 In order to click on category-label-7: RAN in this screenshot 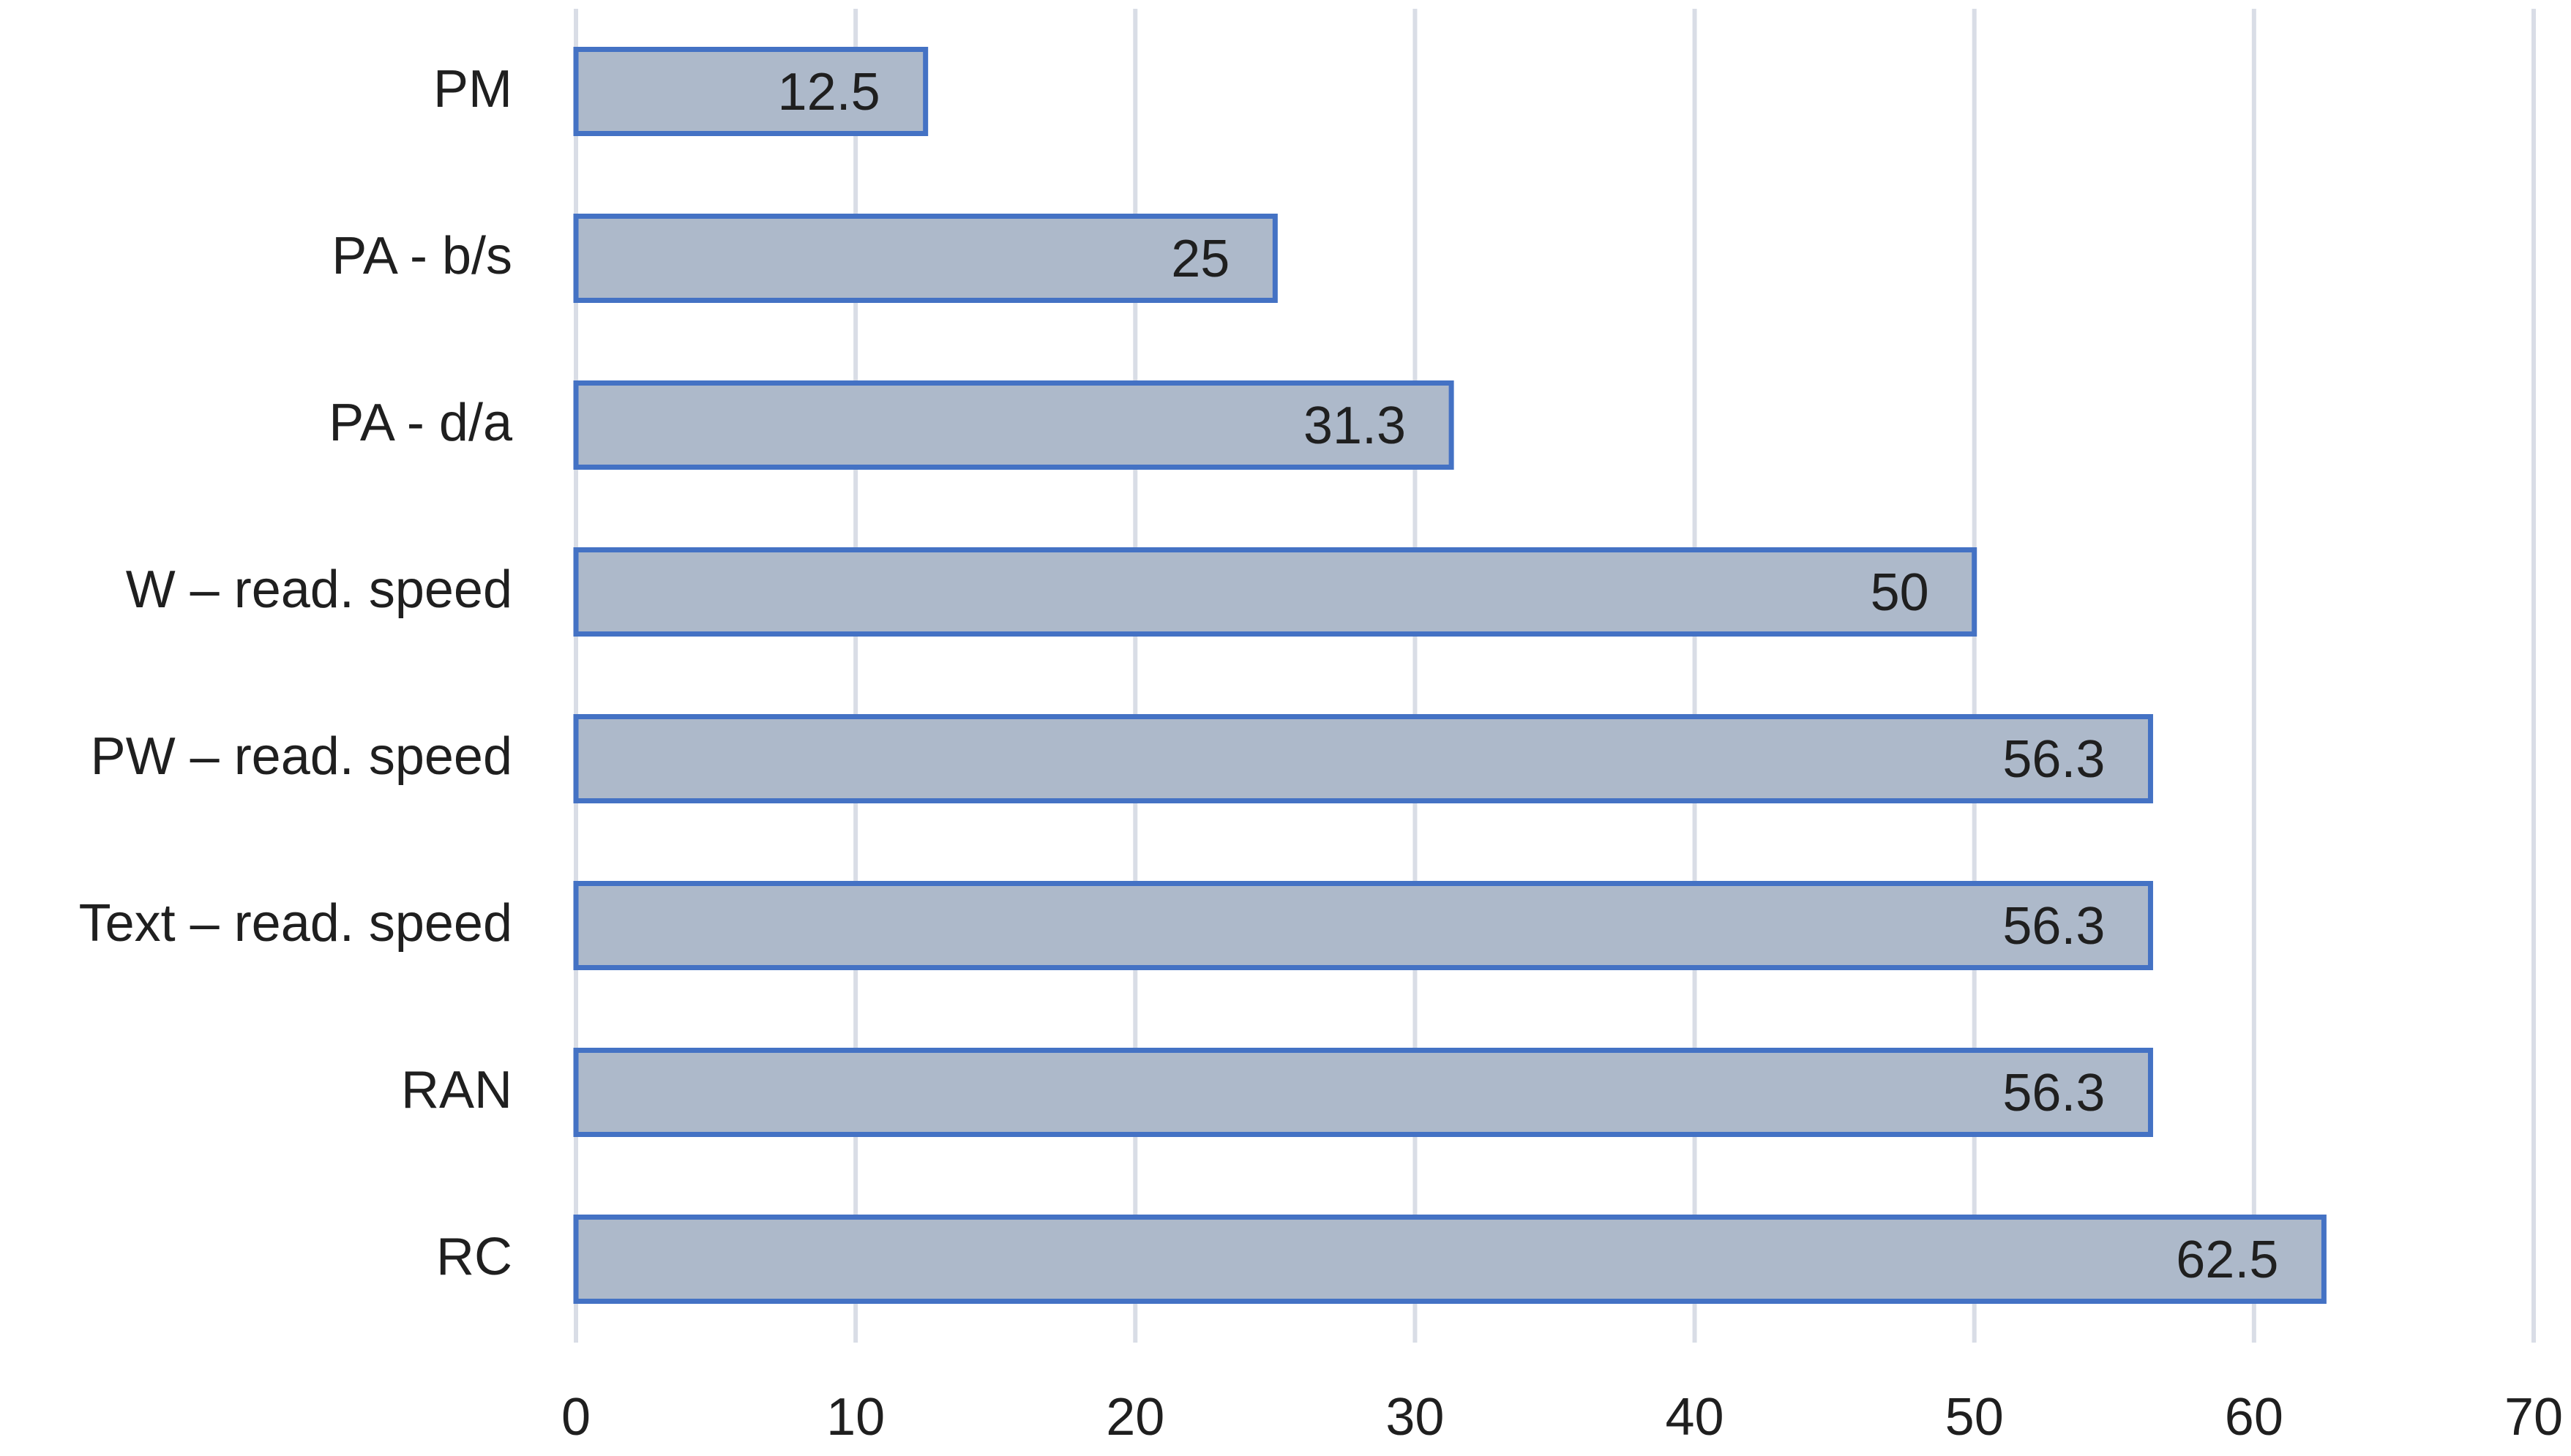, I will do `click(456, 1090)`.